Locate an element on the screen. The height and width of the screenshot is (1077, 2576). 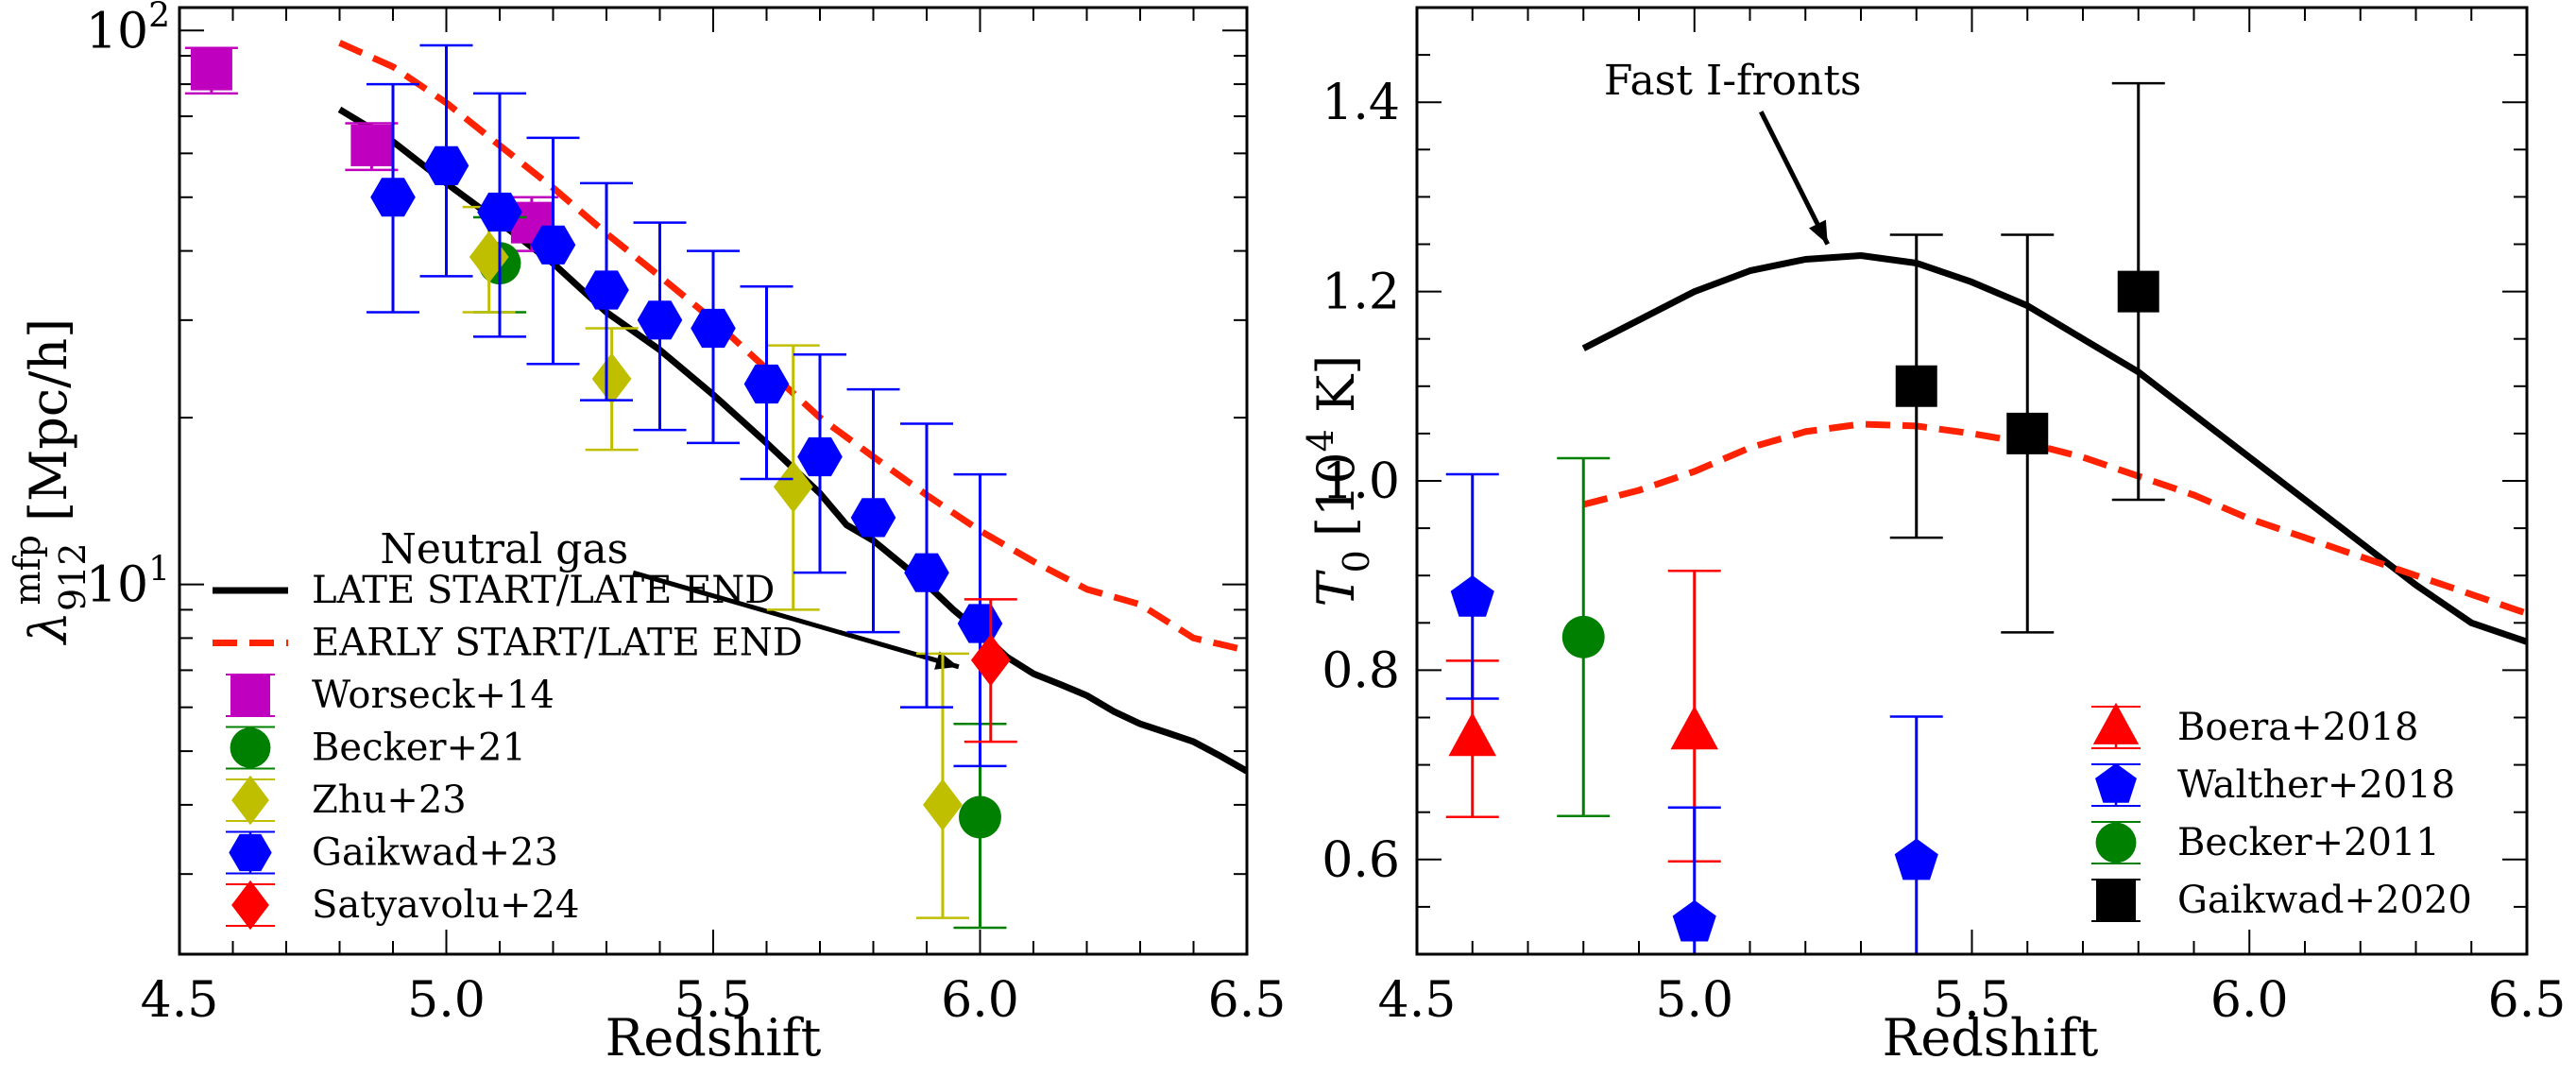
legend-label: Gaikwad+23 is located at coordinates (435, 853).